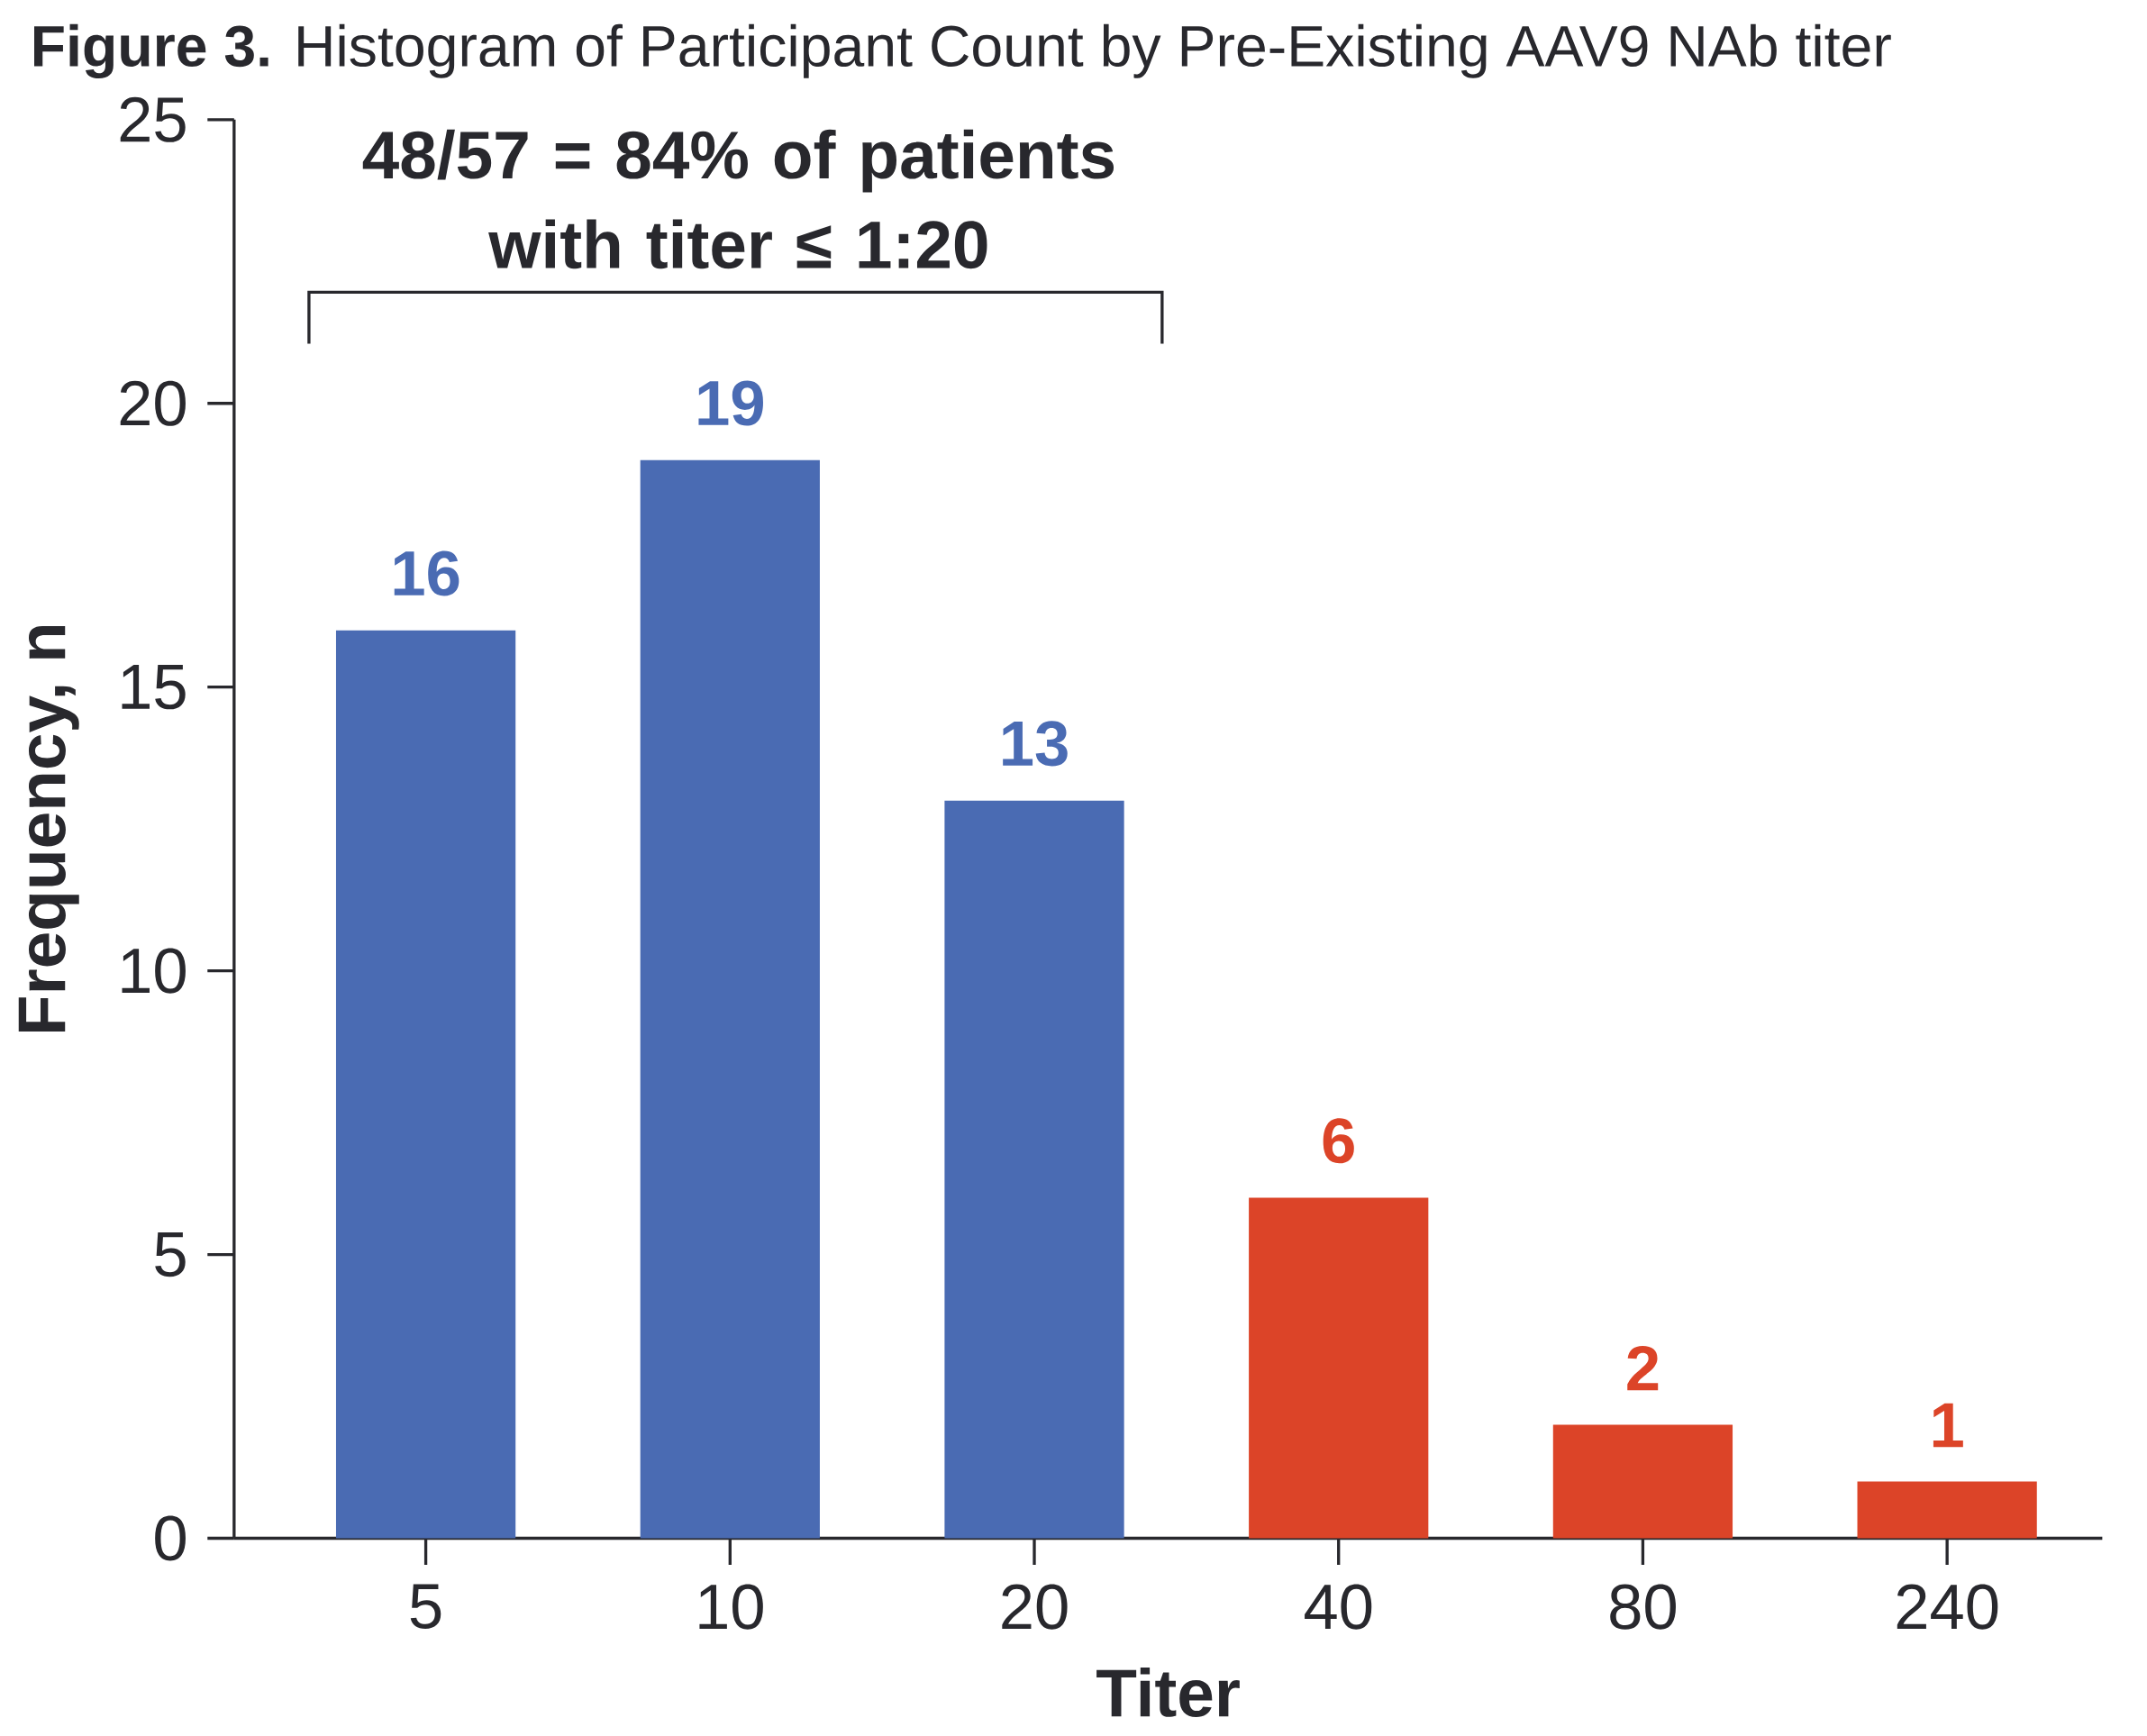 The width and height of the screenshot is (2147, 1736). What do you see at coordinates (1643, 1607) in the screenshot?
I see `x-tick-label: 80` at bounding box center [1643, 1607].